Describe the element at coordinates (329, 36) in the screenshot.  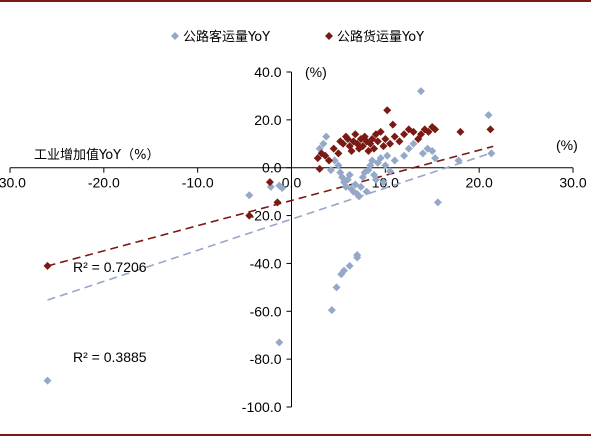
I see `legend-marker-freight` at that location.